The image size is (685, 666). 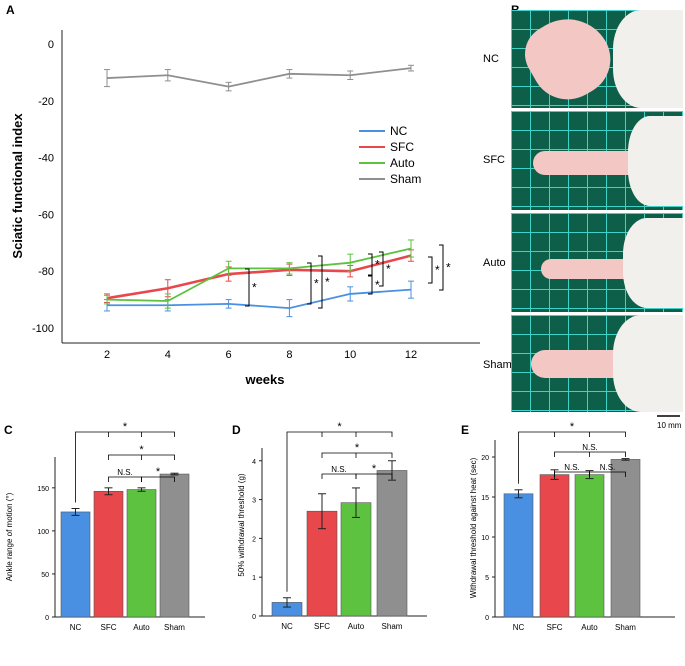 I want to click on a-y-tick-label: -60, so click(x=46, y=215).